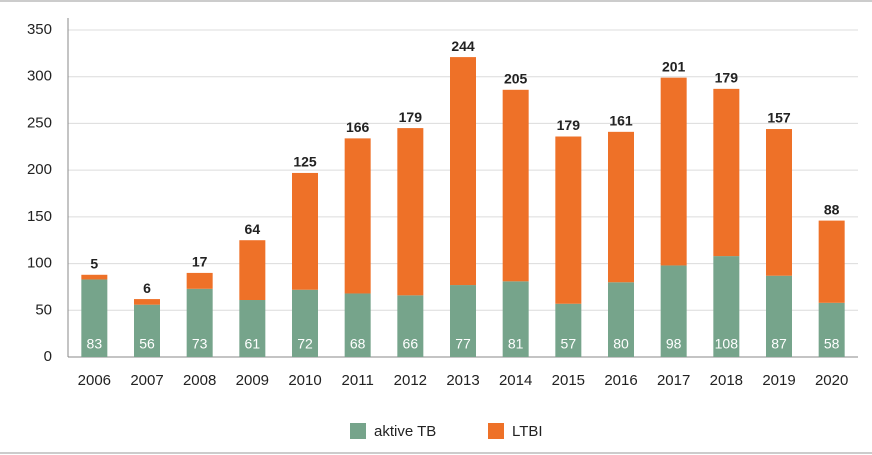  Describe the element at coordinates (95, 344) in the screenshot. I see `value-label: 83` at that location.